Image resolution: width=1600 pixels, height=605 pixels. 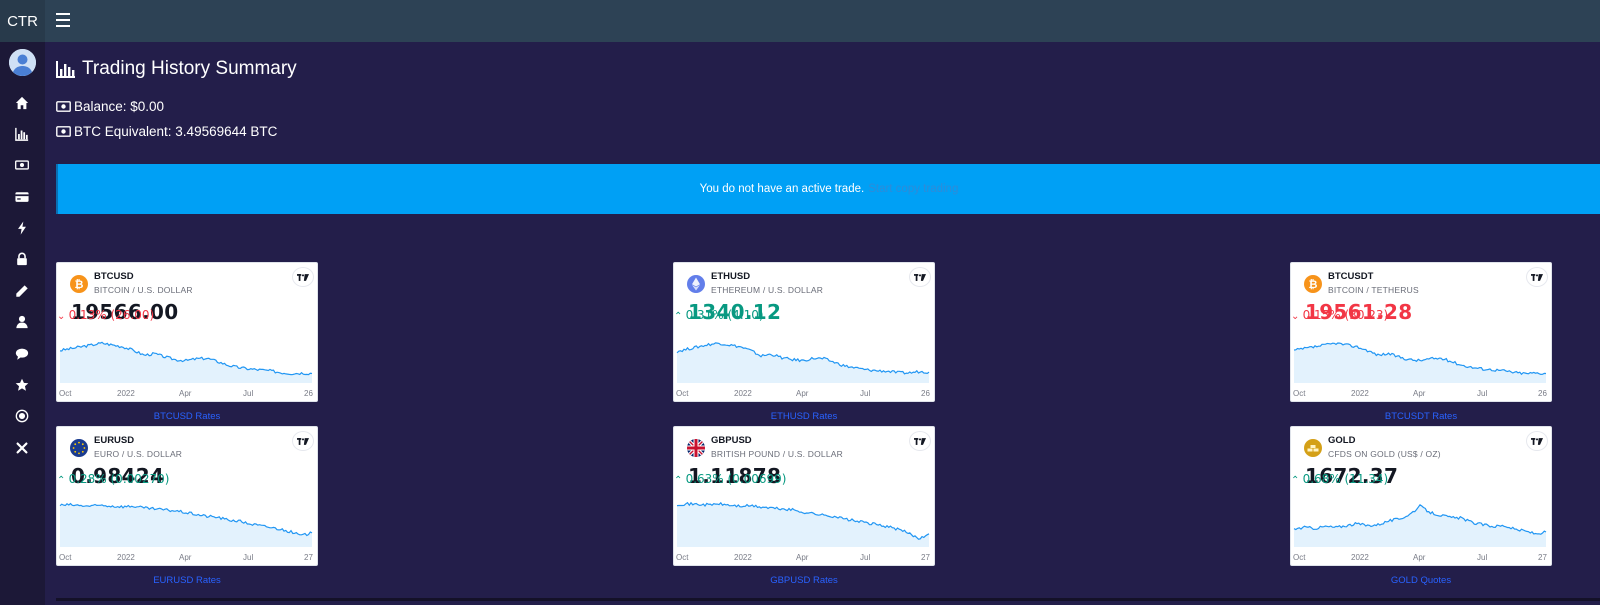 I want to click on ticker-change: ⌄ 0.15% (30.23), so click(x=1339, y=315).